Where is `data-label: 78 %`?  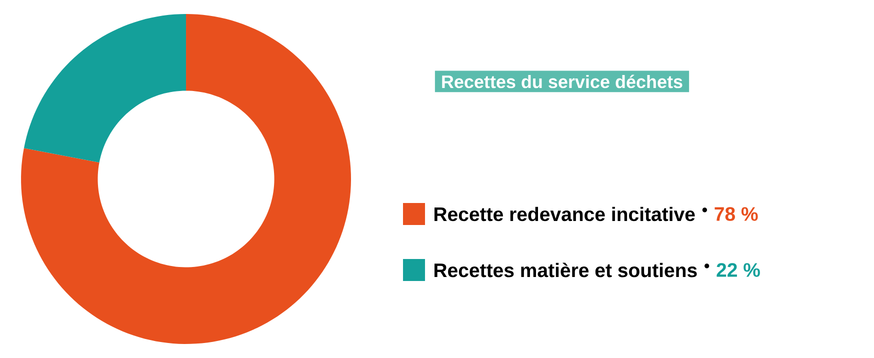
data-label: 78 % is located at coordinates (736, 214).